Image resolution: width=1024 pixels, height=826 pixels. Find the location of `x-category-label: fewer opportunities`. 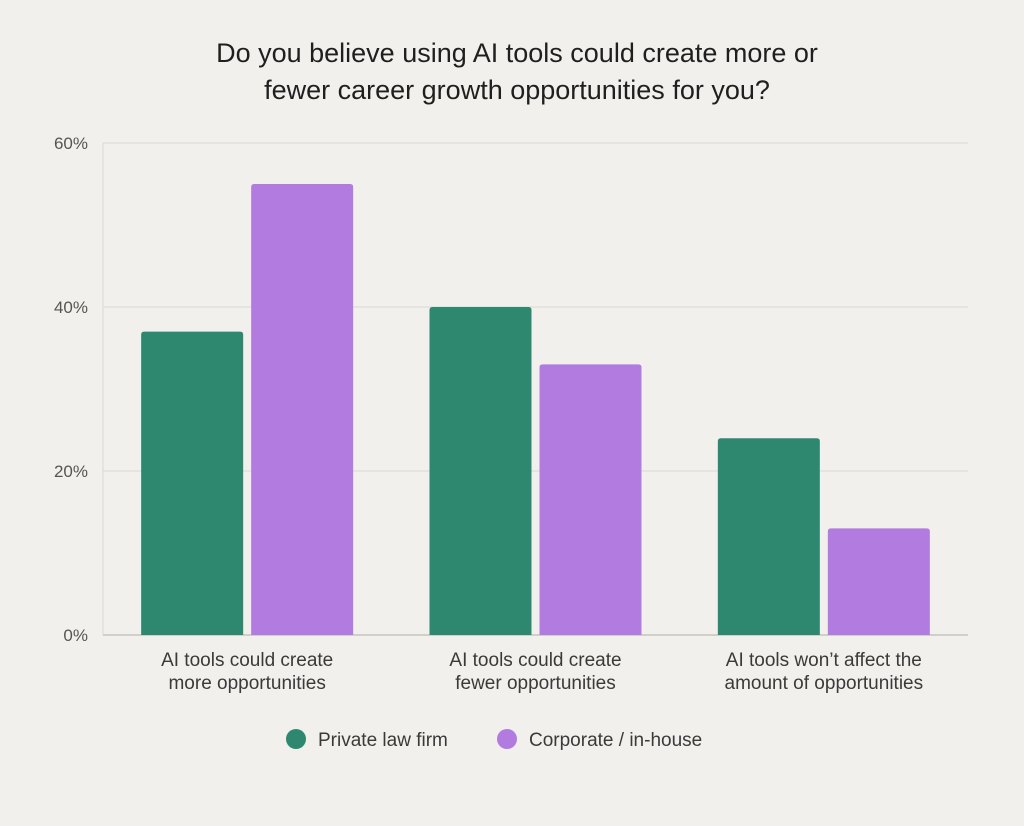

x-category-label: fewer opportunities is located at coordinates (535, 683).